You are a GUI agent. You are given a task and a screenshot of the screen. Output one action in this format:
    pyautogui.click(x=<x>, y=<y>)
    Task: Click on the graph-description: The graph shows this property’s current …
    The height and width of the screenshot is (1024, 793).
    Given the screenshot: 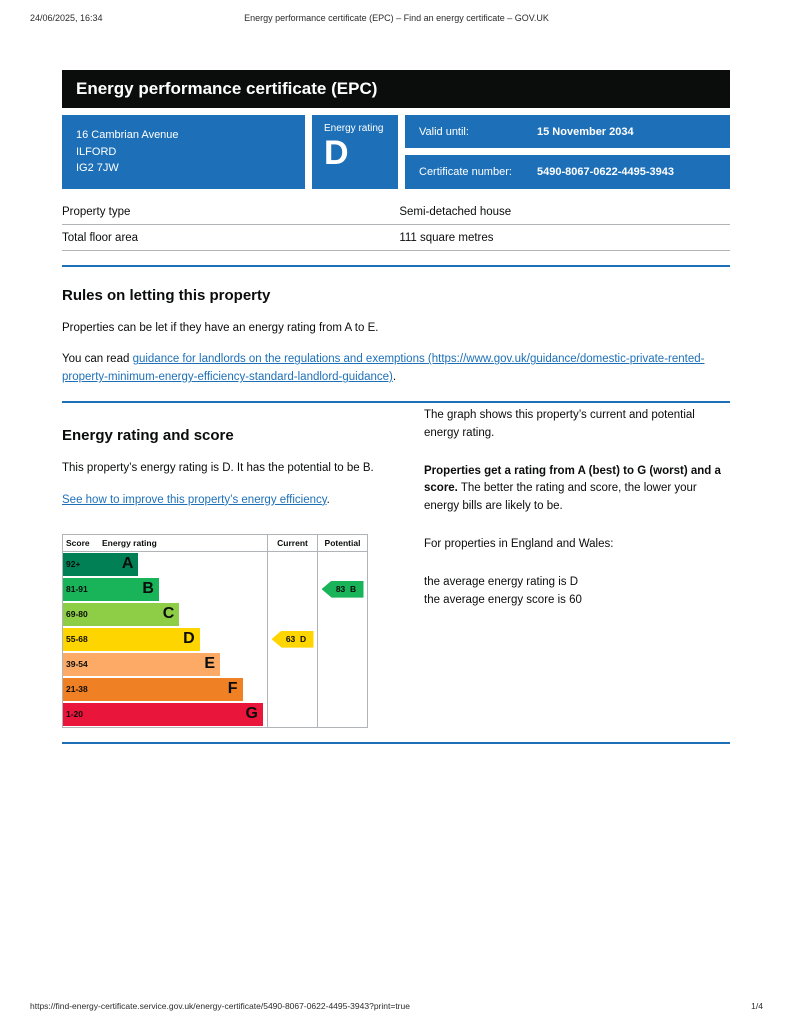 What is the action you would take?
    pyautogui.click(x=559, y=423)
    